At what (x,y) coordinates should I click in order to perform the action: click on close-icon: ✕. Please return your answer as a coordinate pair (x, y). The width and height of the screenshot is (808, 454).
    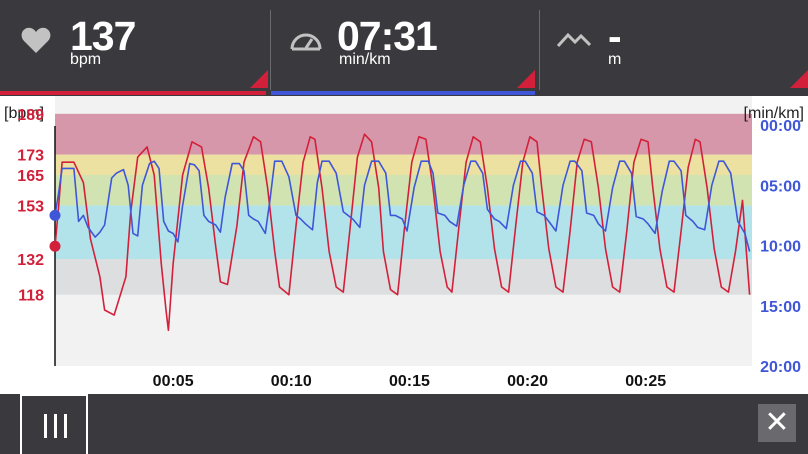
    Looking at the image, I should click on (777, 422).